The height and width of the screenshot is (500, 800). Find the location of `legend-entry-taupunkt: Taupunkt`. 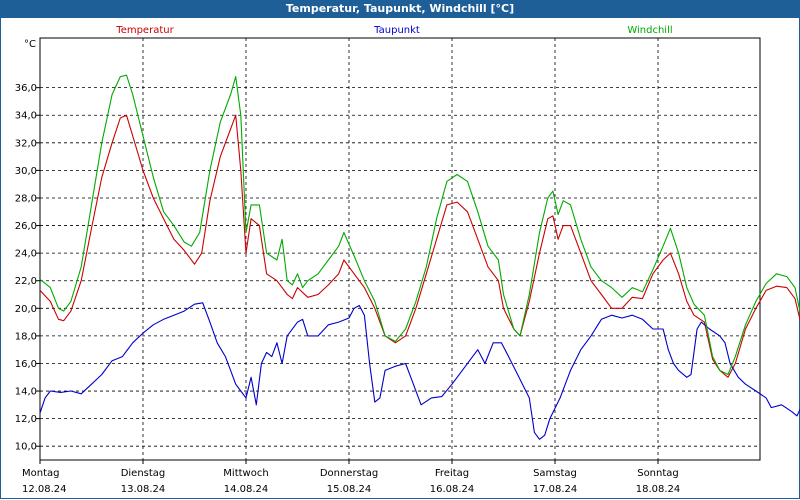

legend-entry-taupunkt: Taupunkt is located at coordinates (396, 30).